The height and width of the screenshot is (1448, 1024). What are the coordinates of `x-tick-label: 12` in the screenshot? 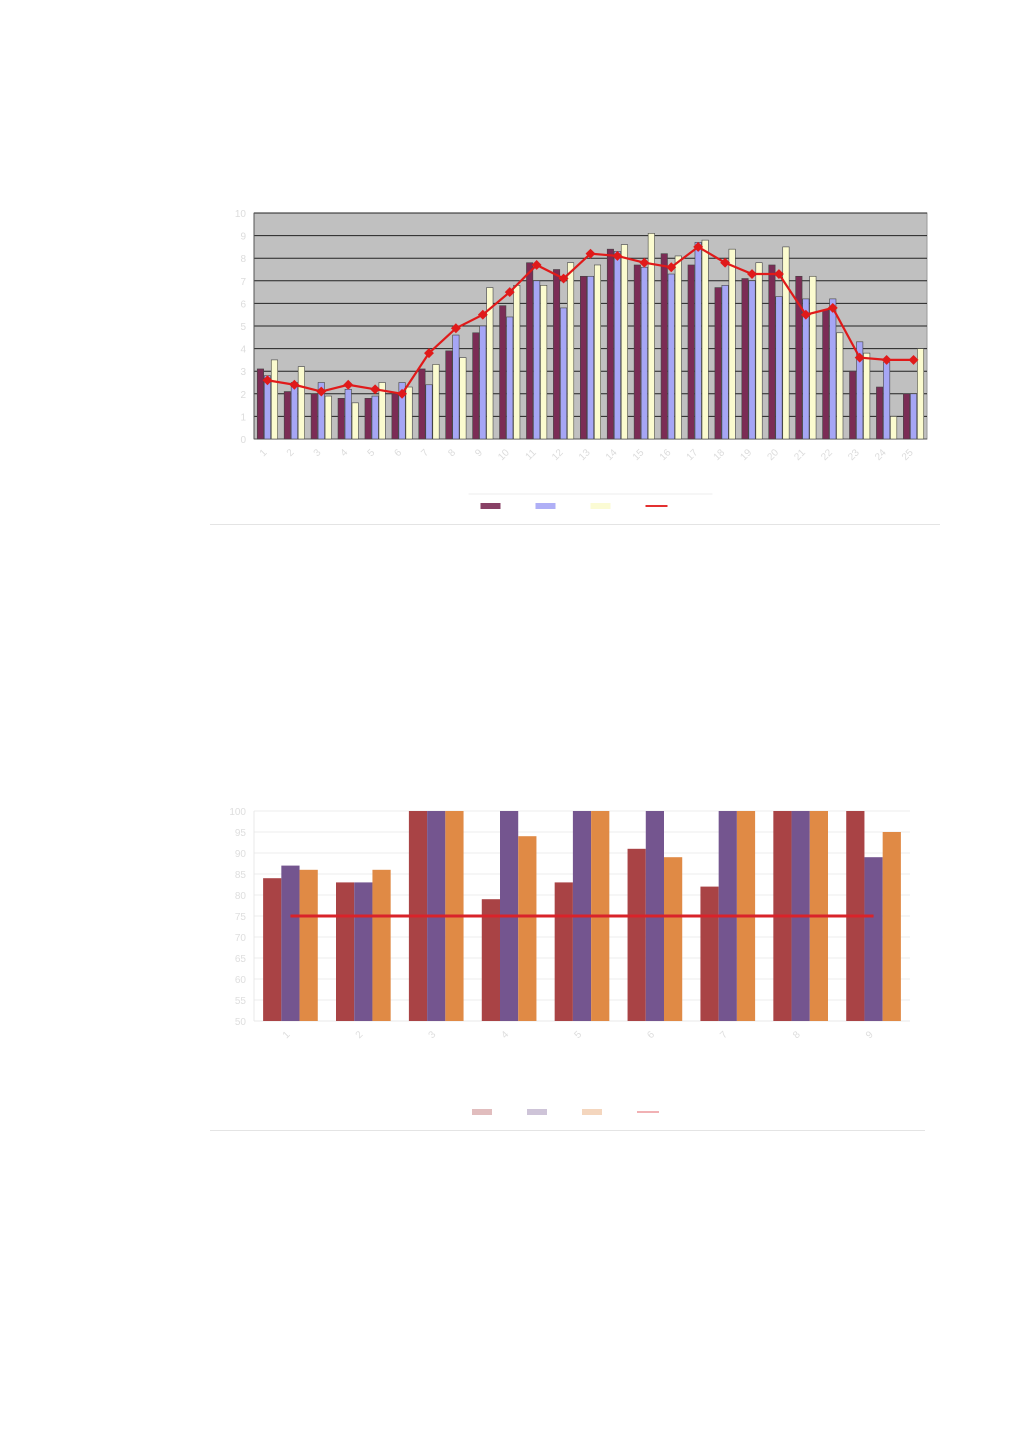 It's located at (558, 455).